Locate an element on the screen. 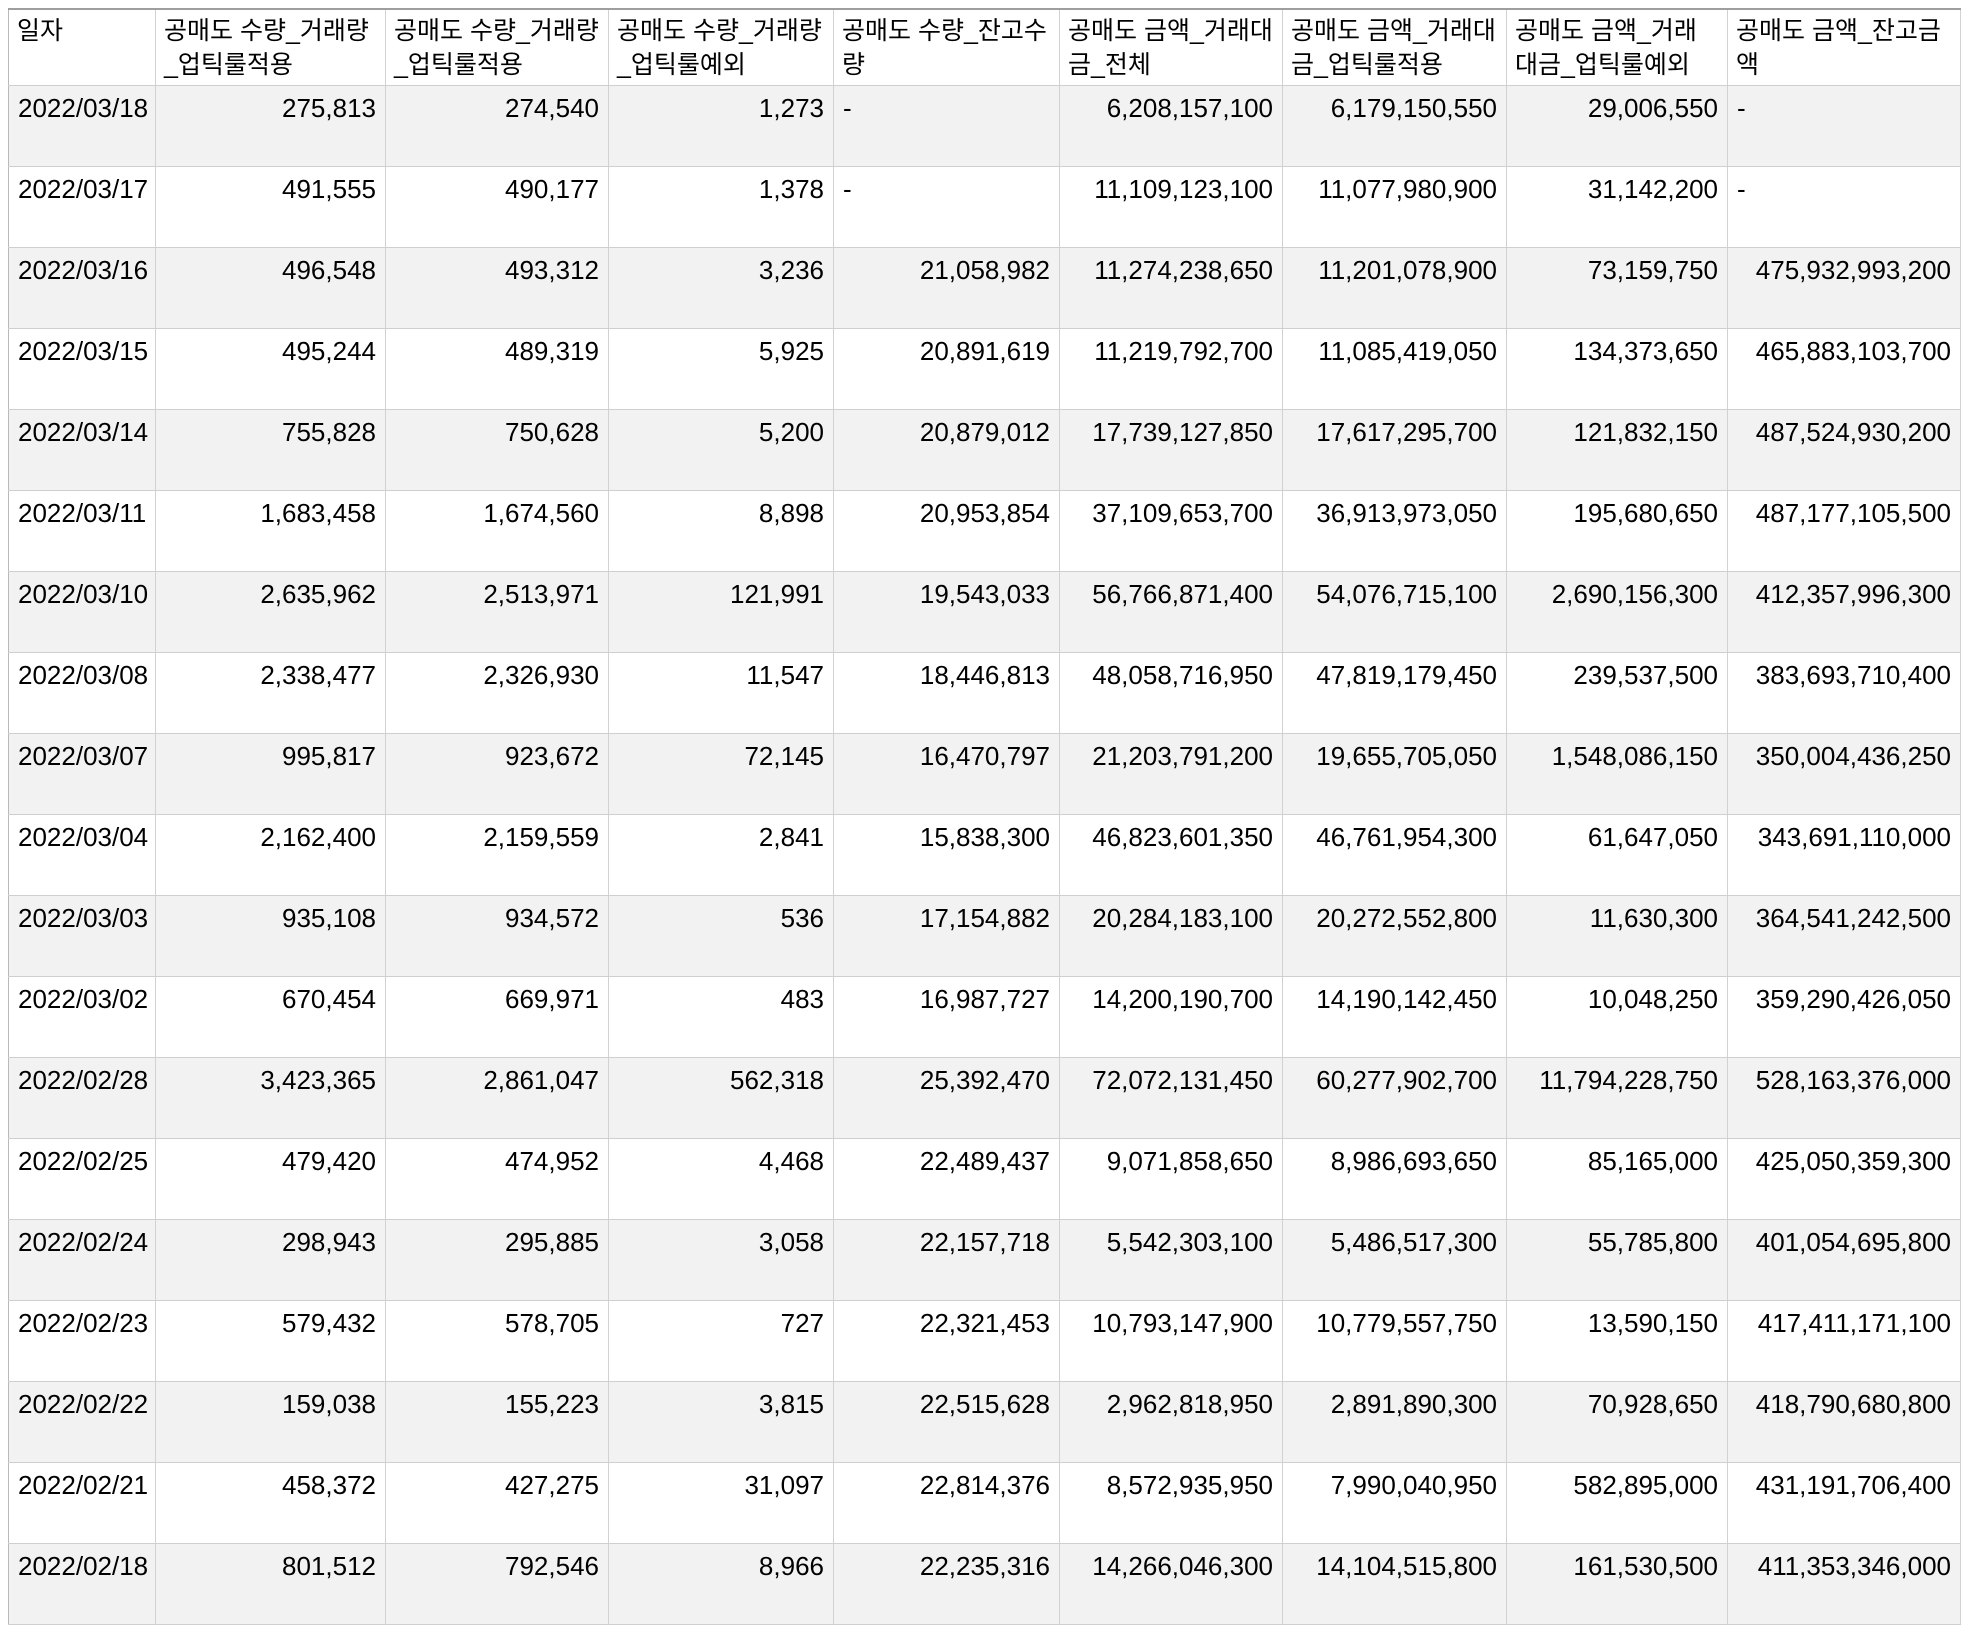 Image resolution: width=1968 pixels, height=1638 pixels. value-cell: 3,058 is located at coordinates (721, 1260).